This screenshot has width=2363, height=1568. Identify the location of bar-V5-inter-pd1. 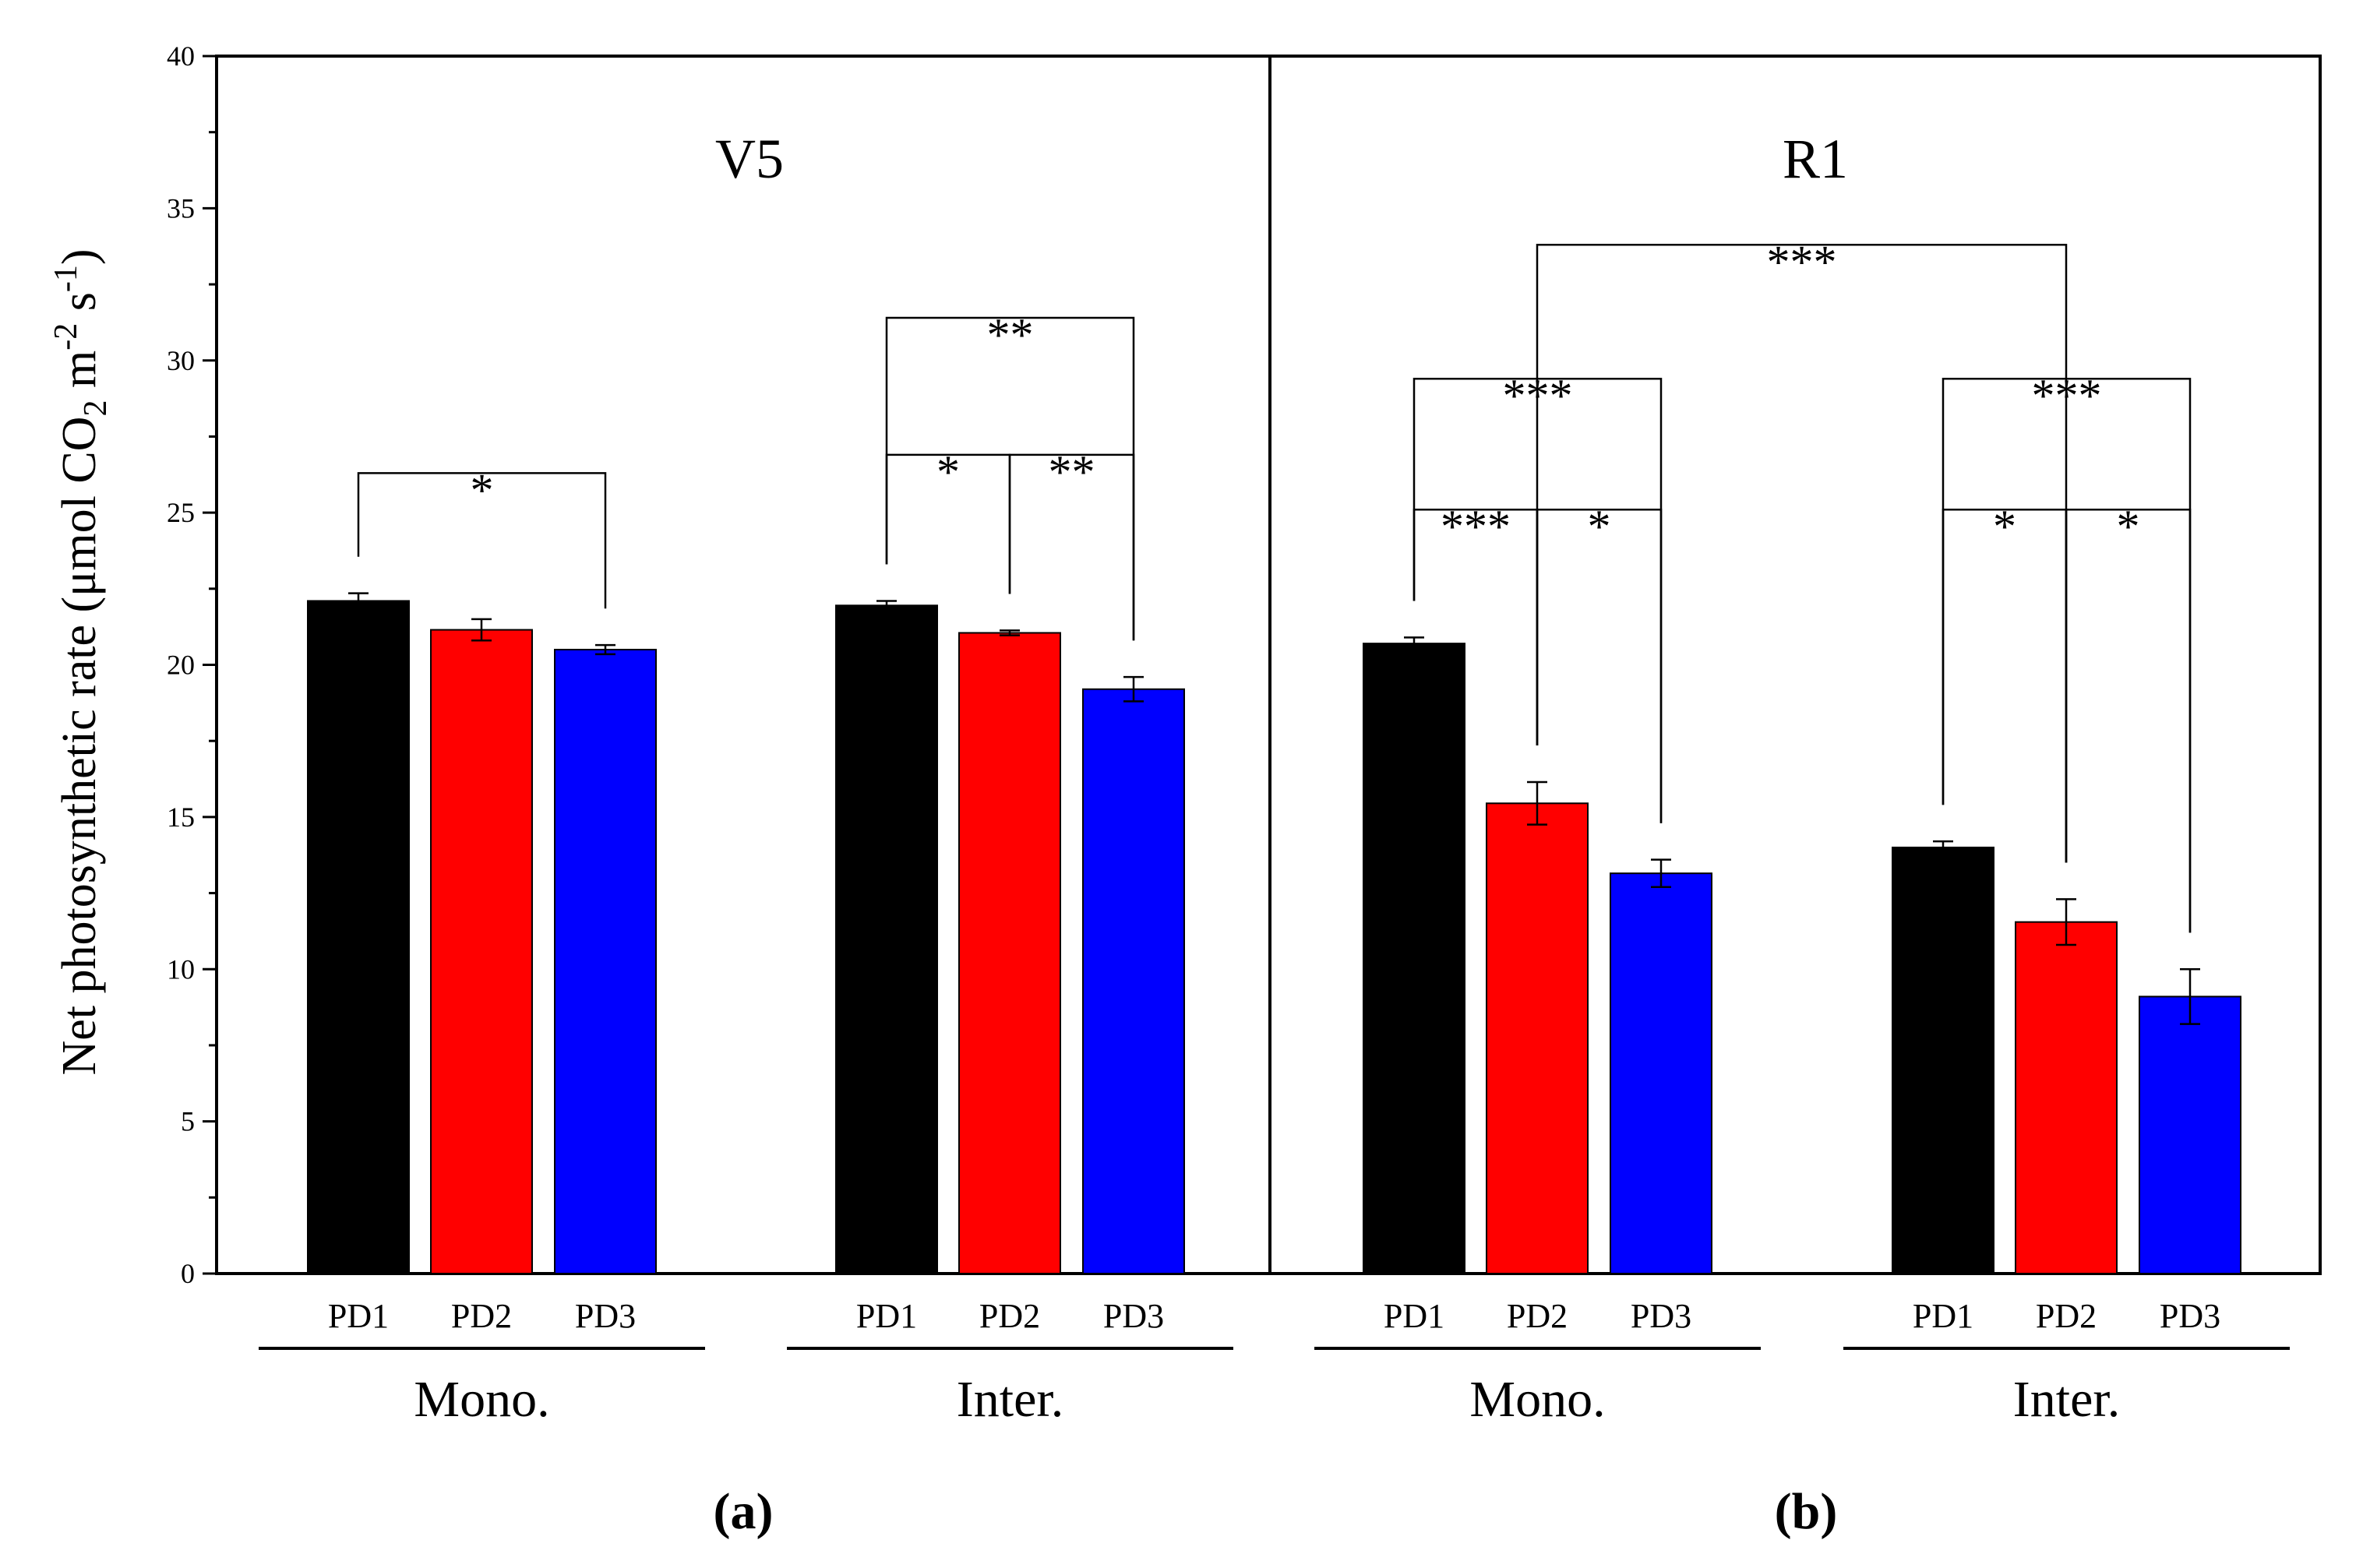
(887, 939).